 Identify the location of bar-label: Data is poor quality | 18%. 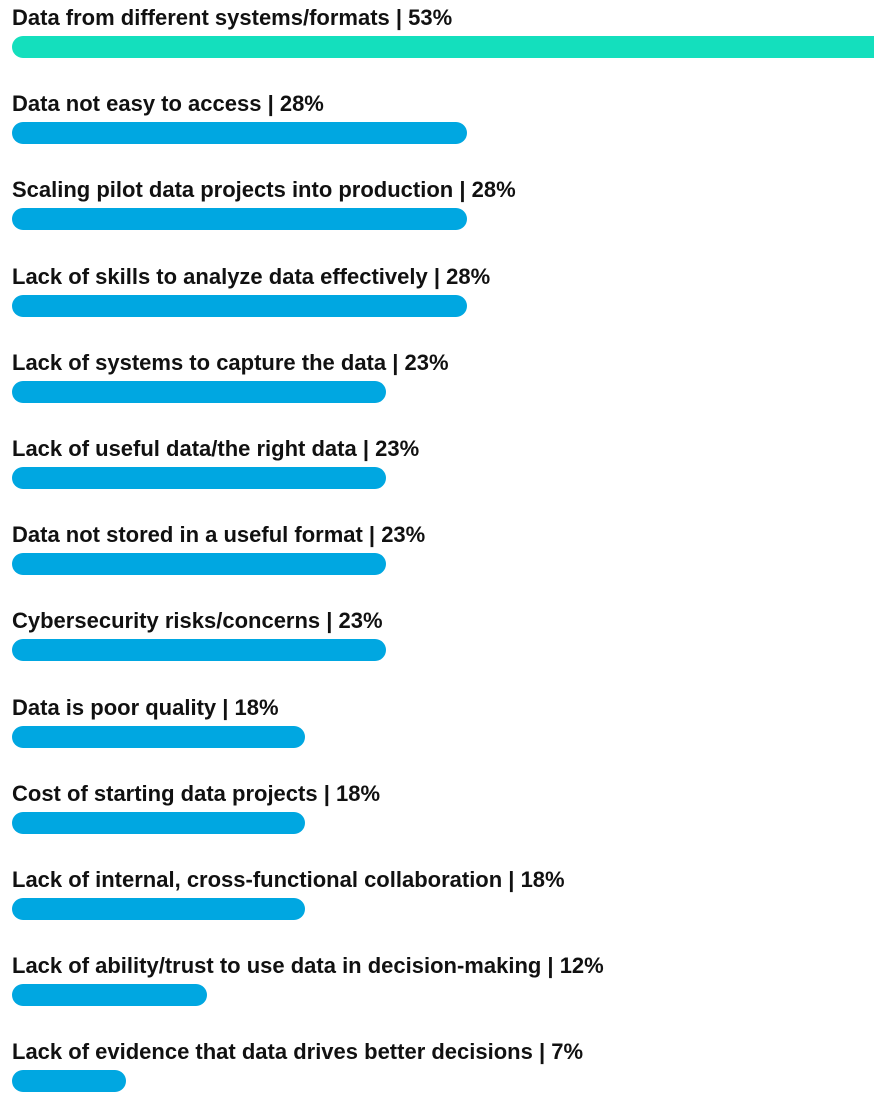
(145, 707).